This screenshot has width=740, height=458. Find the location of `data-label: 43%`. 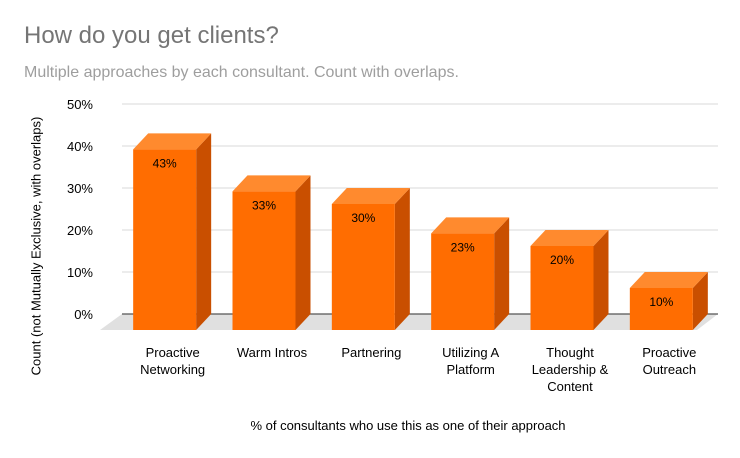

data-label: 43% is located at coordinates (165, 163).